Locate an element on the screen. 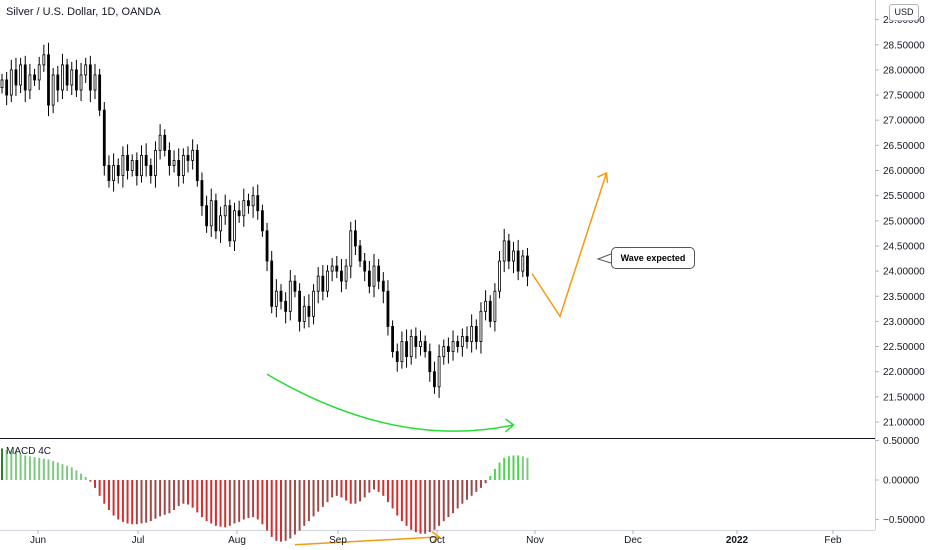 Image resolution: width=932 pixels, height=550 pixels. wave-expected-callout: Wave expected is located at coordinates (653, 258).